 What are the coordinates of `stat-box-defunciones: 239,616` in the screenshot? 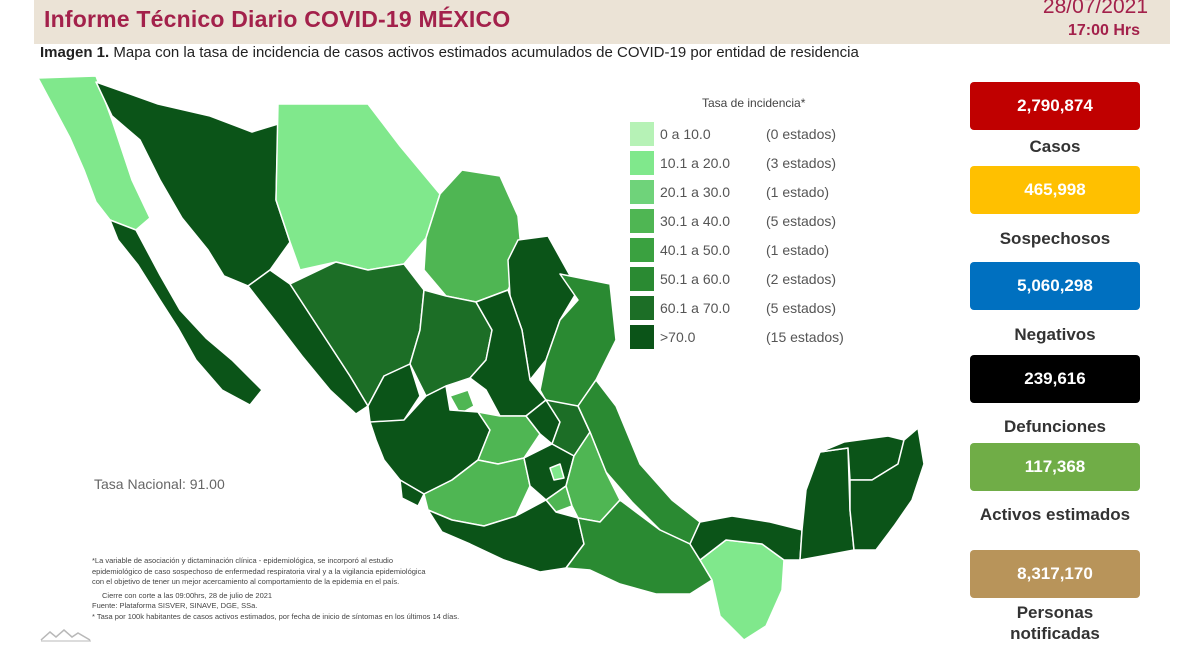 It's located at (1055, 379).